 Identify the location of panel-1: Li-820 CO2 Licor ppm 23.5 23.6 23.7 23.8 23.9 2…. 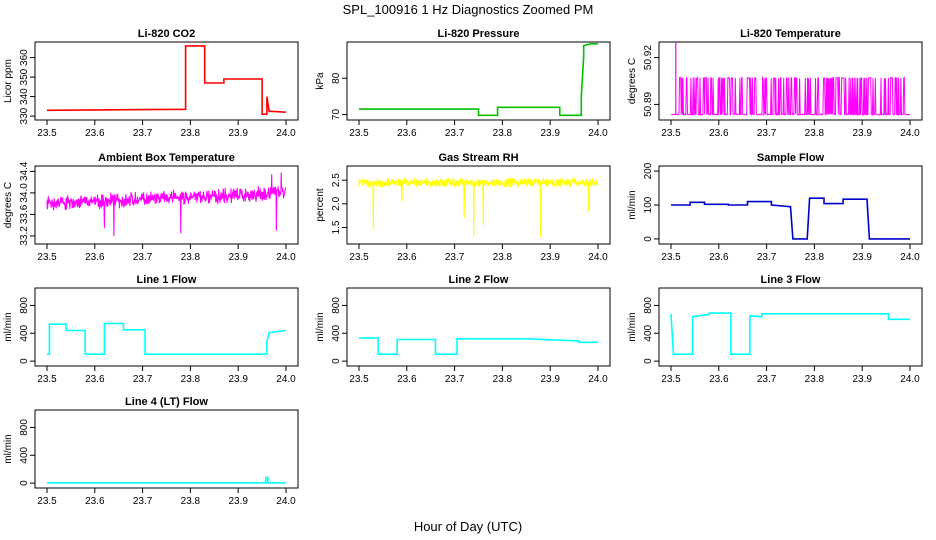
(151, 83).